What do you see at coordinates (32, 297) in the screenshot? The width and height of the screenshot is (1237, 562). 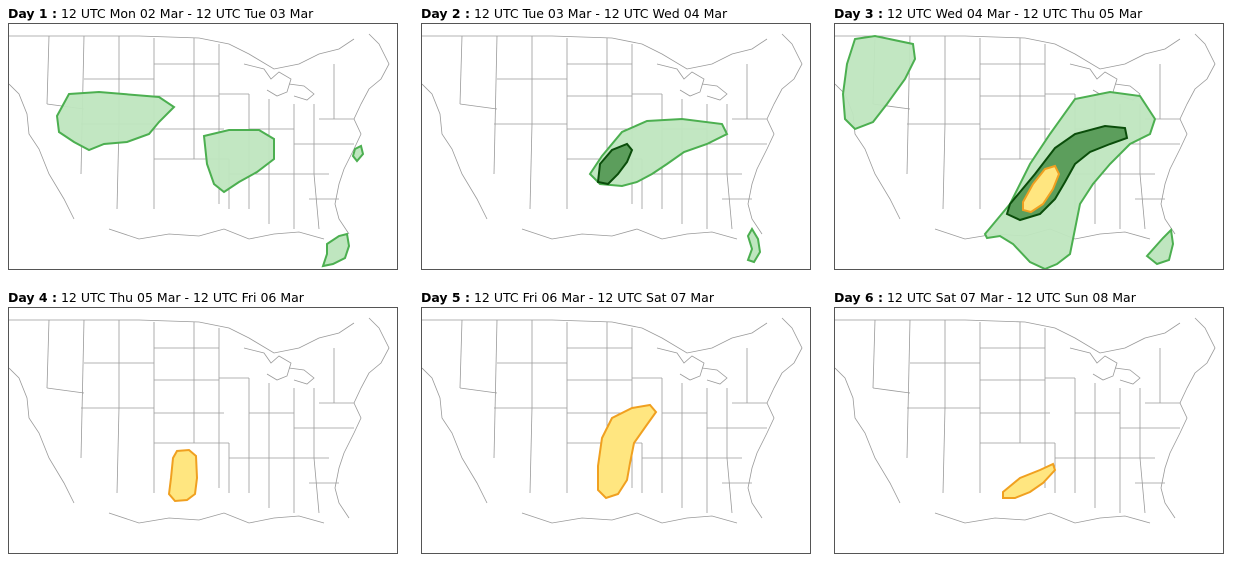 I see `day-label: Day 4 :` at bounding box center [32, 297].